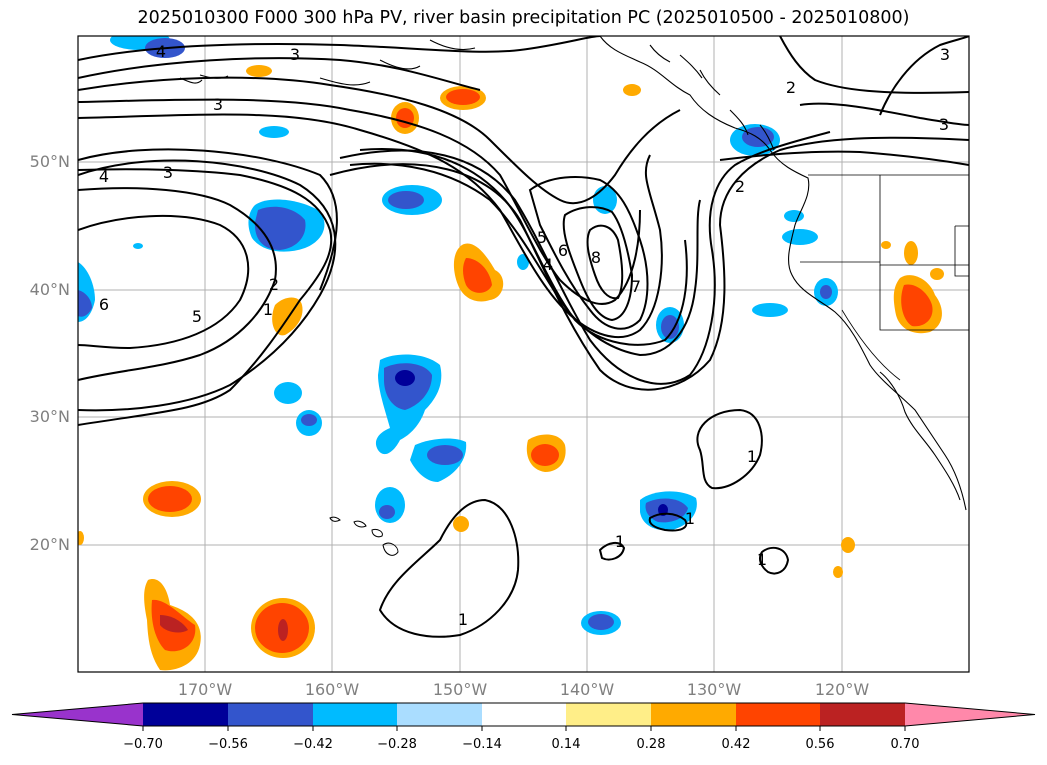 The height and width of the screenshot is (765, 1047). I want to click on blob-pos-hawaii-south, so click(172, 625).